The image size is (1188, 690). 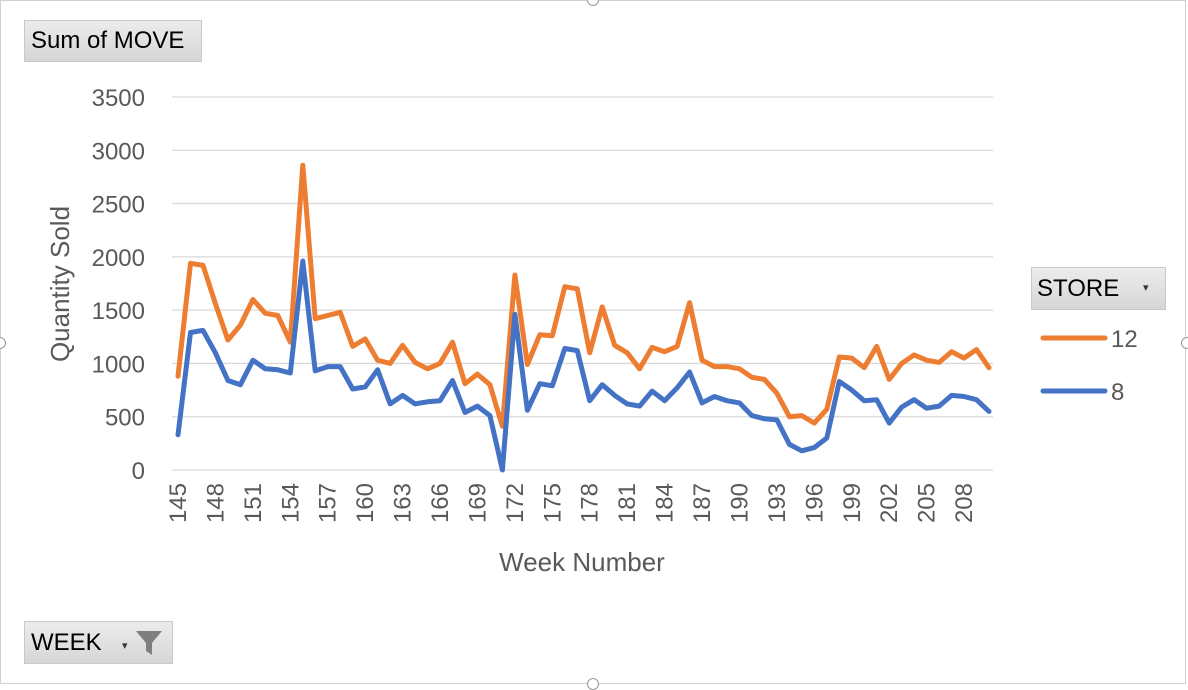 What do you see at coordinates (777, 503) in the screenshot?
I see `x-tick-label: 193` at bounding box center [777, 503].